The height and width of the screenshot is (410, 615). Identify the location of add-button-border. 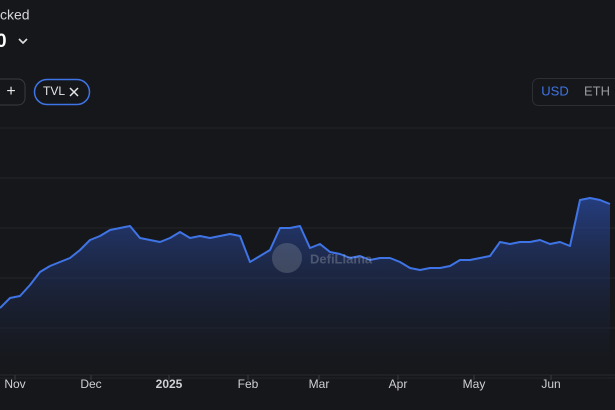
(13, 92).